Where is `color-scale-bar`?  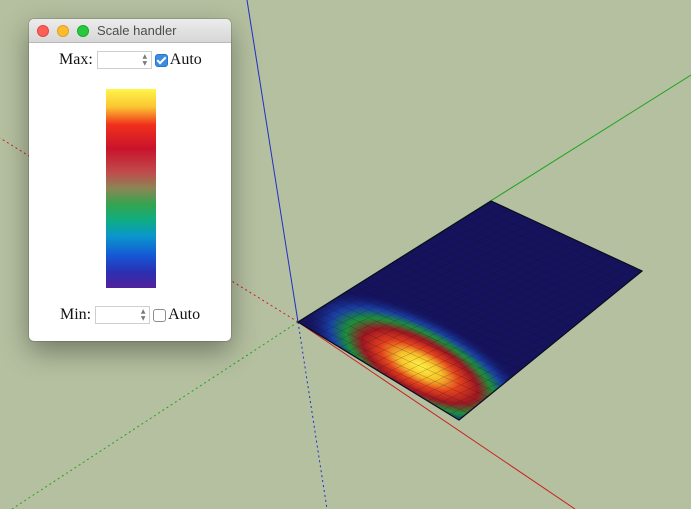
color-scale-bar is located at coordinates (131, 188).